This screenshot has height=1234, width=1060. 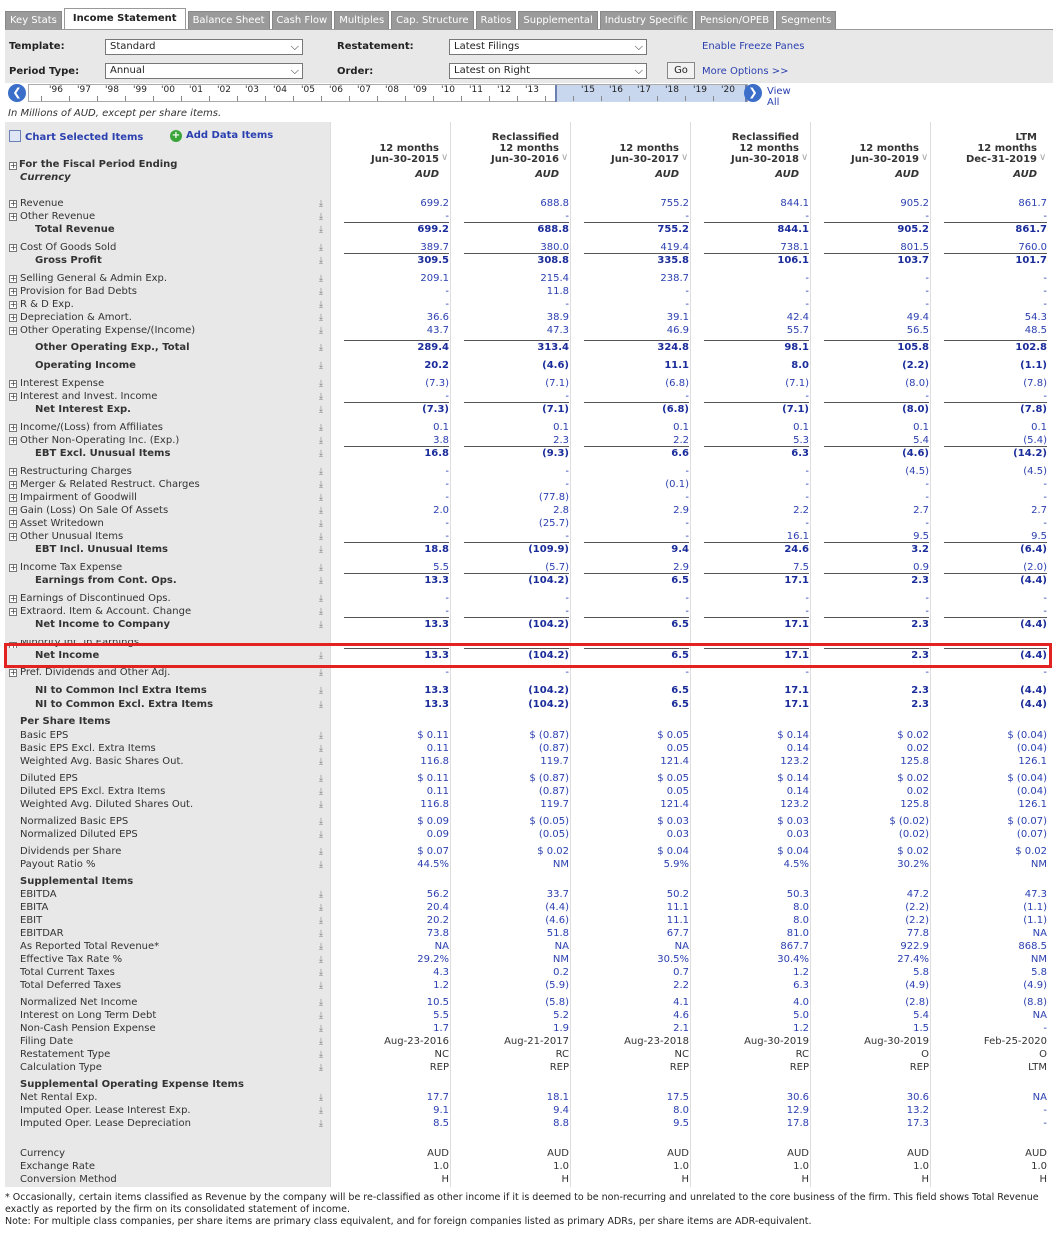 What do you see at coordinates (673, 778) in the screenshot?
I see `table-cell: $ 0.05` at bounding box center [673, 778].